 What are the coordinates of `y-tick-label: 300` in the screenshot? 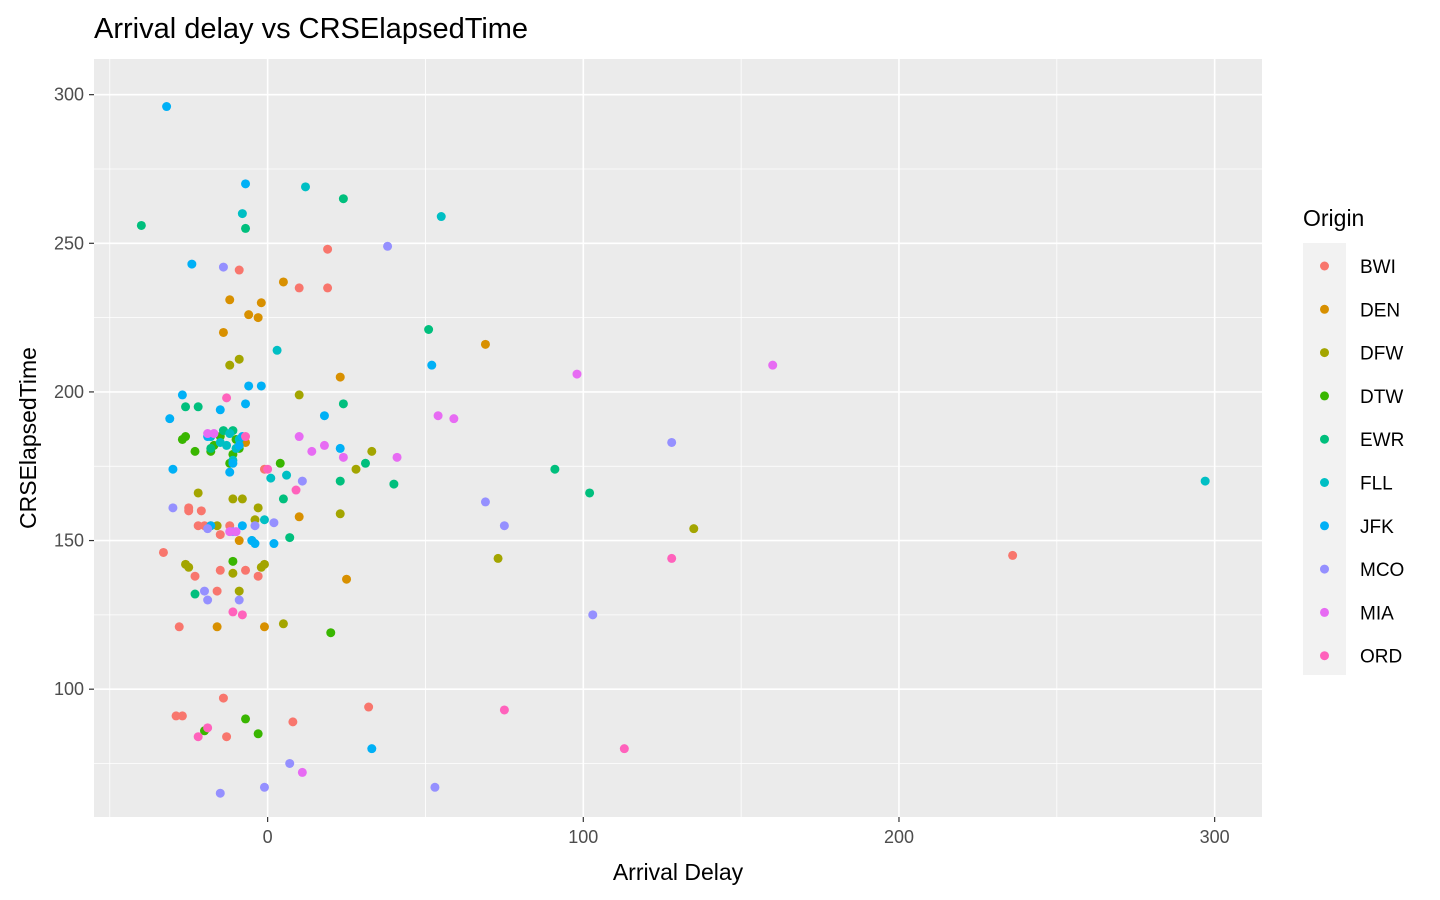 It's located at (69, 95).